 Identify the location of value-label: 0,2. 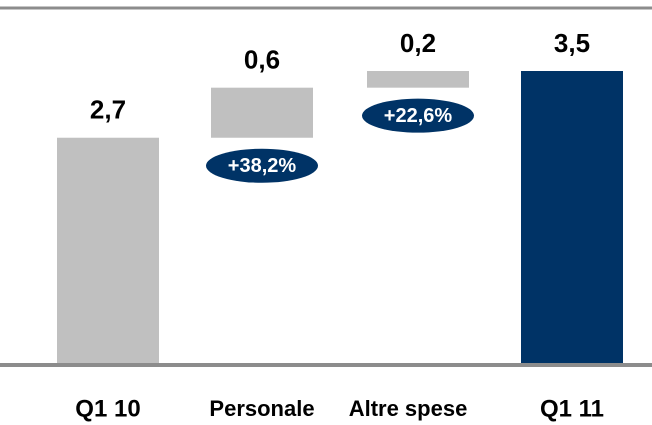
(418, 43).